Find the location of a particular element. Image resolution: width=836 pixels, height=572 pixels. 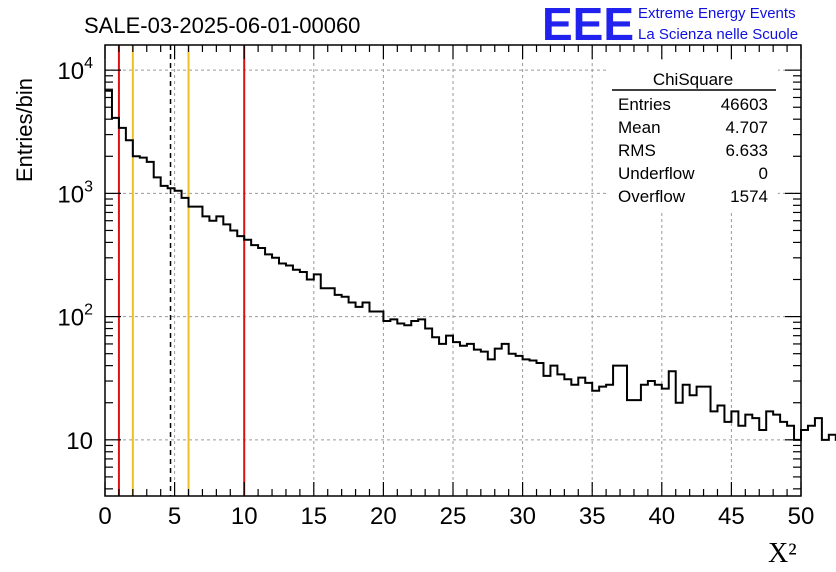

stats-row-value: 46603 is located at coordinates (744, 104).